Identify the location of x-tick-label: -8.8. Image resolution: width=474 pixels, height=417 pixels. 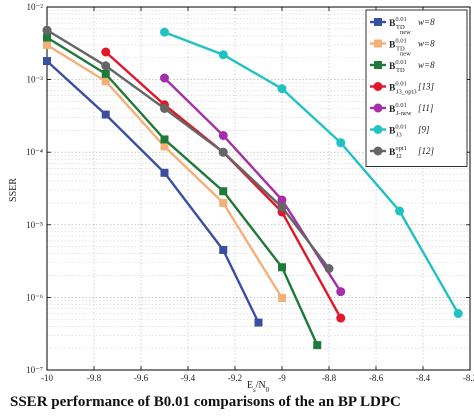
(329, 378).